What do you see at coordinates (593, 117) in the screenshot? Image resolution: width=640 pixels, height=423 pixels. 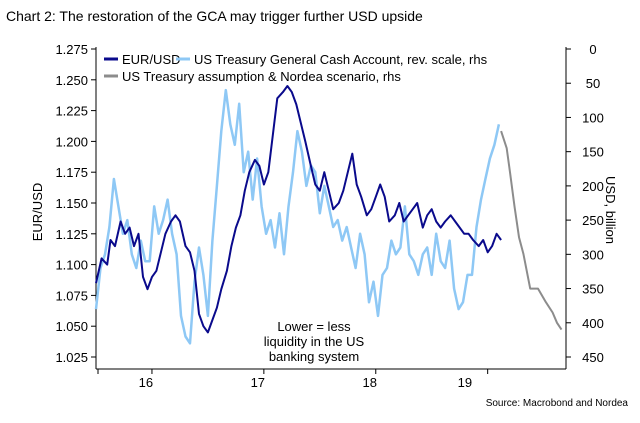 I see `y-right-tick-label: 100` at bounding box center [593, 117].